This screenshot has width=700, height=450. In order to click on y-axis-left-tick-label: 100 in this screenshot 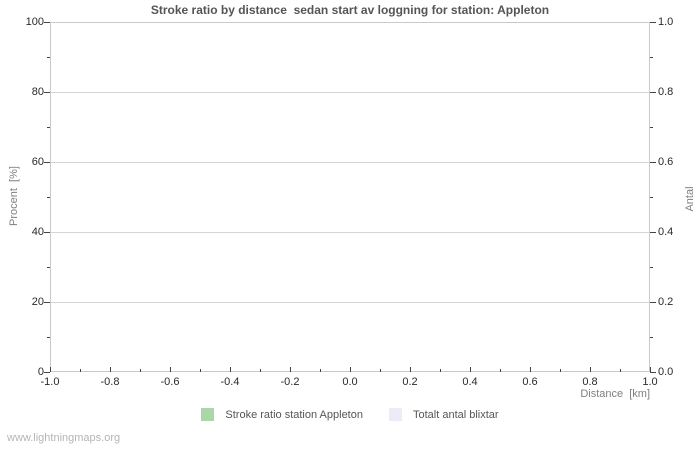, I will do `click(34, 22)`.